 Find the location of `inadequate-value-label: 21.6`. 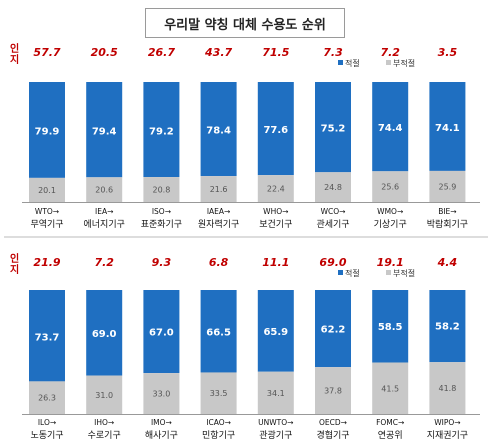

inadequate-value-label: 21.6 is located at coordinates (219, 189).